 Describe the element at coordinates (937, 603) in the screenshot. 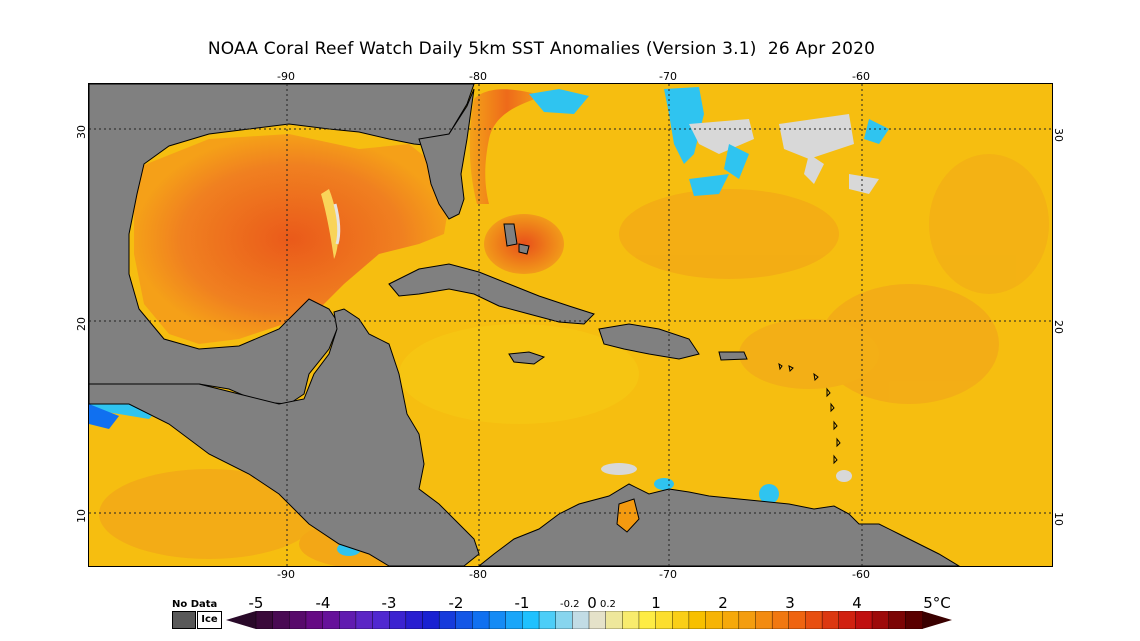

I see `colorbar-label-plus5: 5°C` at that location.